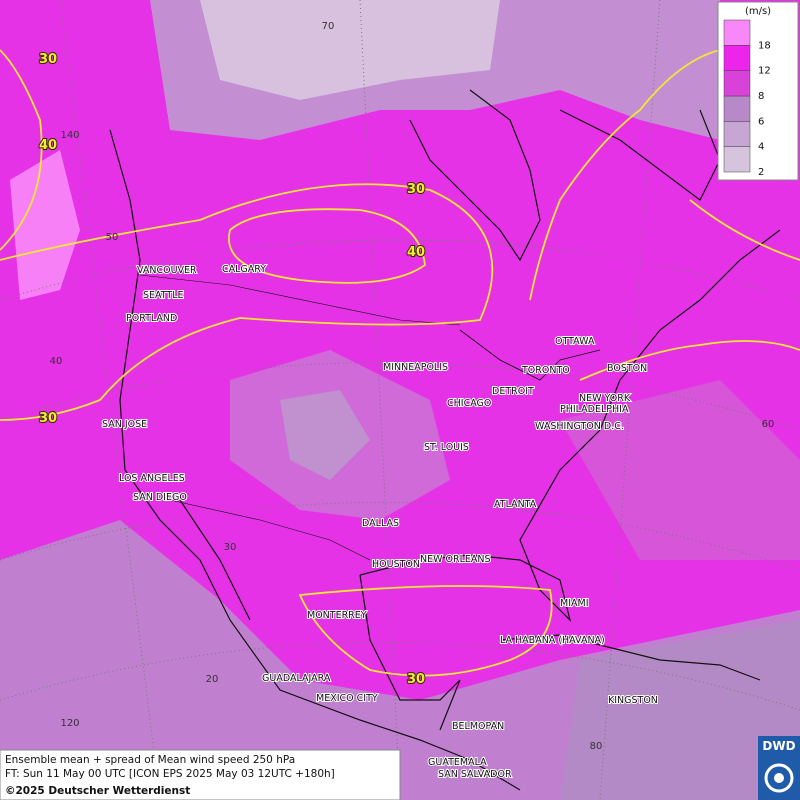 This screenshot has height=800, width=800. I want to click on grid-label: 20, so click(212, 679).